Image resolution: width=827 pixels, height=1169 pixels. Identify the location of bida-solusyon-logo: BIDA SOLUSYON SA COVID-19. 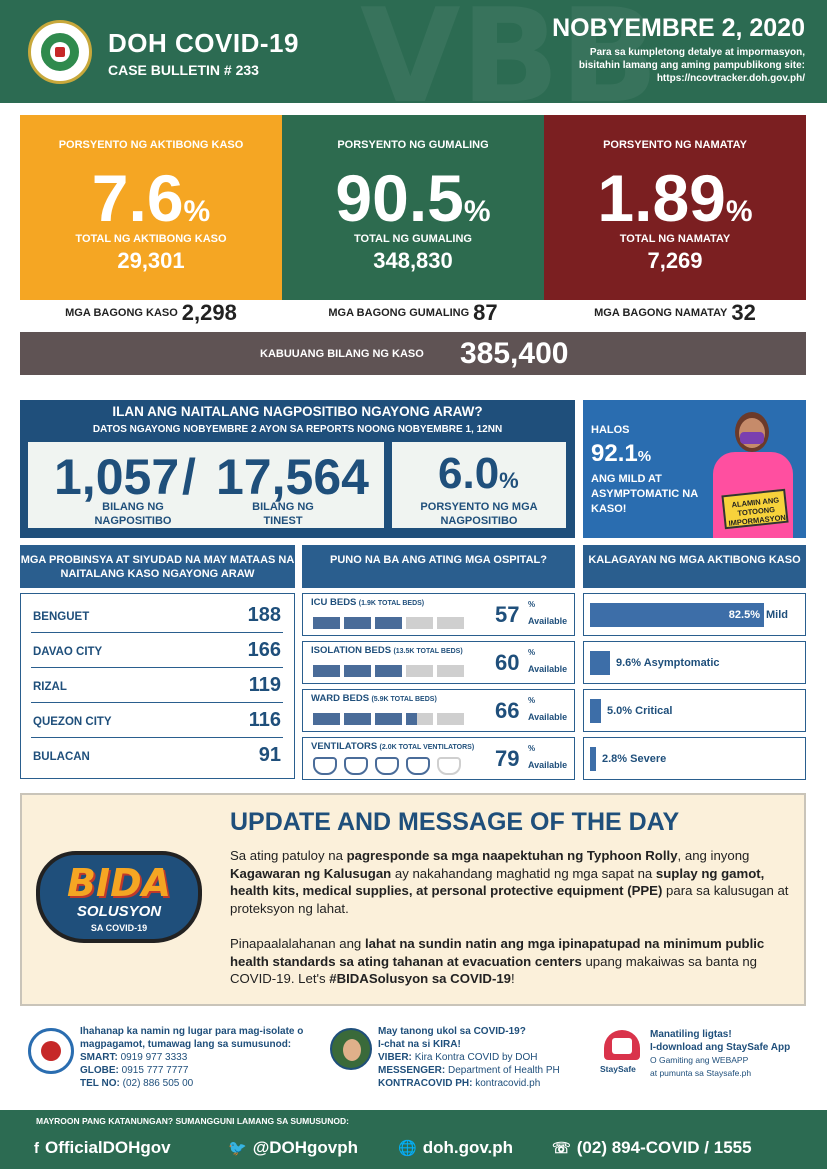
(119, 897).